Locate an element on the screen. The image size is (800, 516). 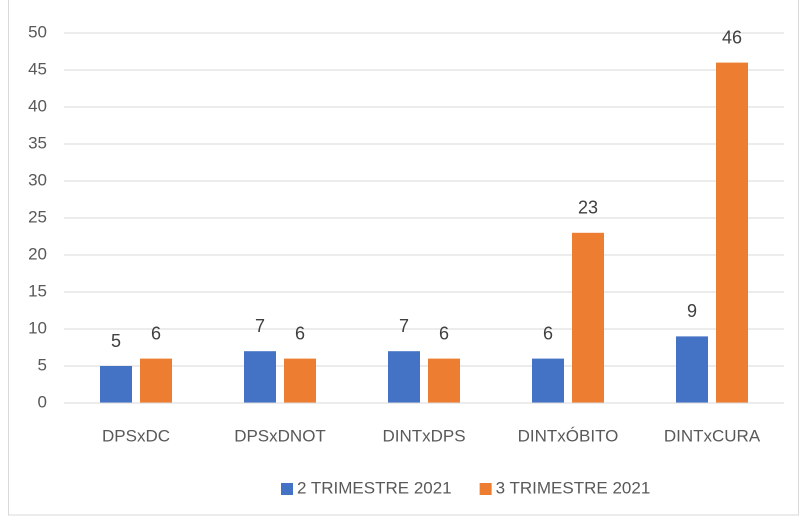
y-tick-label: 35 is located at coordinates (37, 142).